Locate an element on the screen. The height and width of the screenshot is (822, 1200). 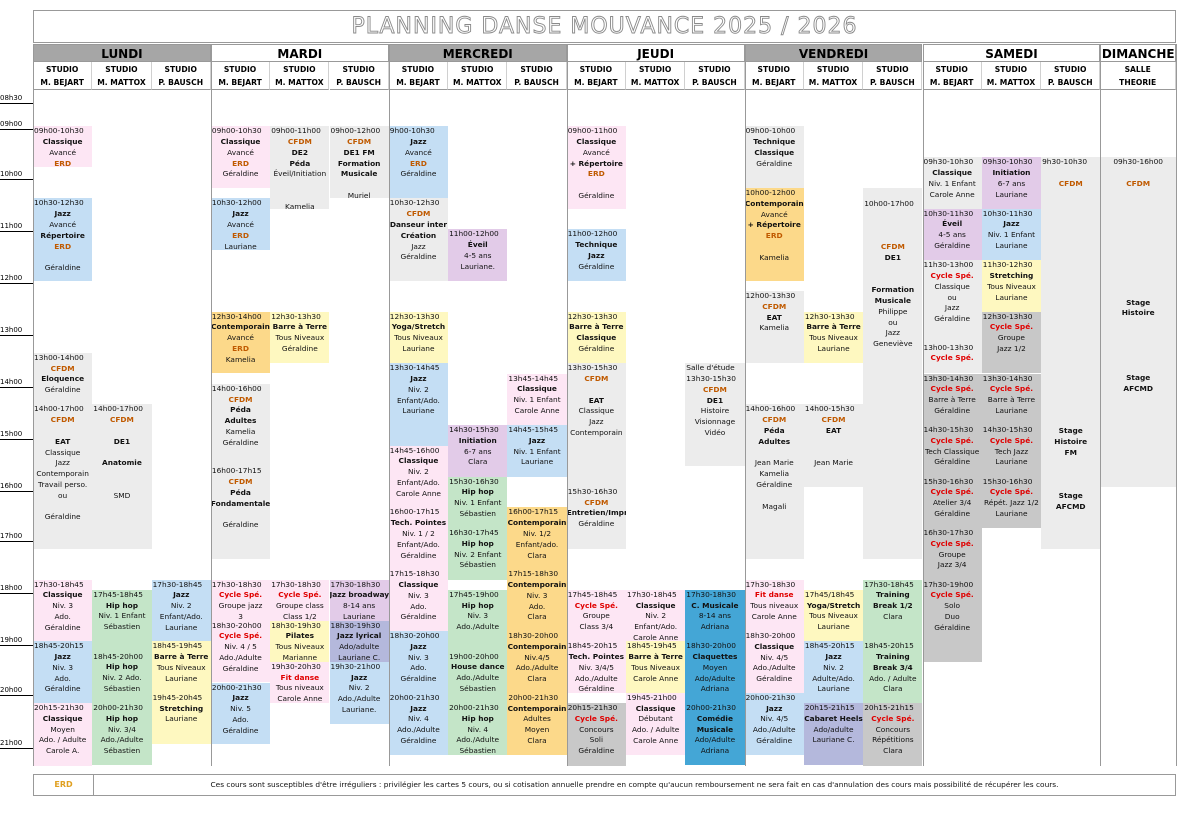
course-line: 14h30-15h30 is located at coordinates (1007, 429).